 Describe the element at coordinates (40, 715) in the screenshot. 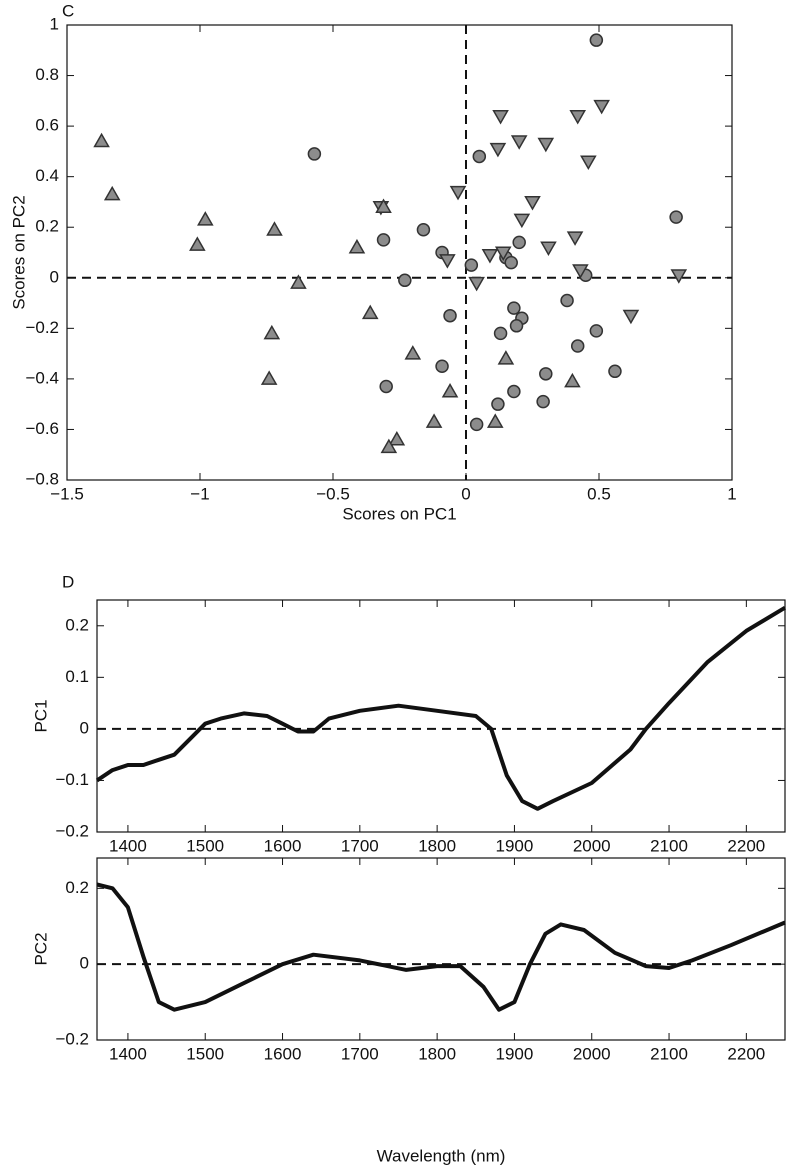

I see `y-axis-label: PC1` at that location.